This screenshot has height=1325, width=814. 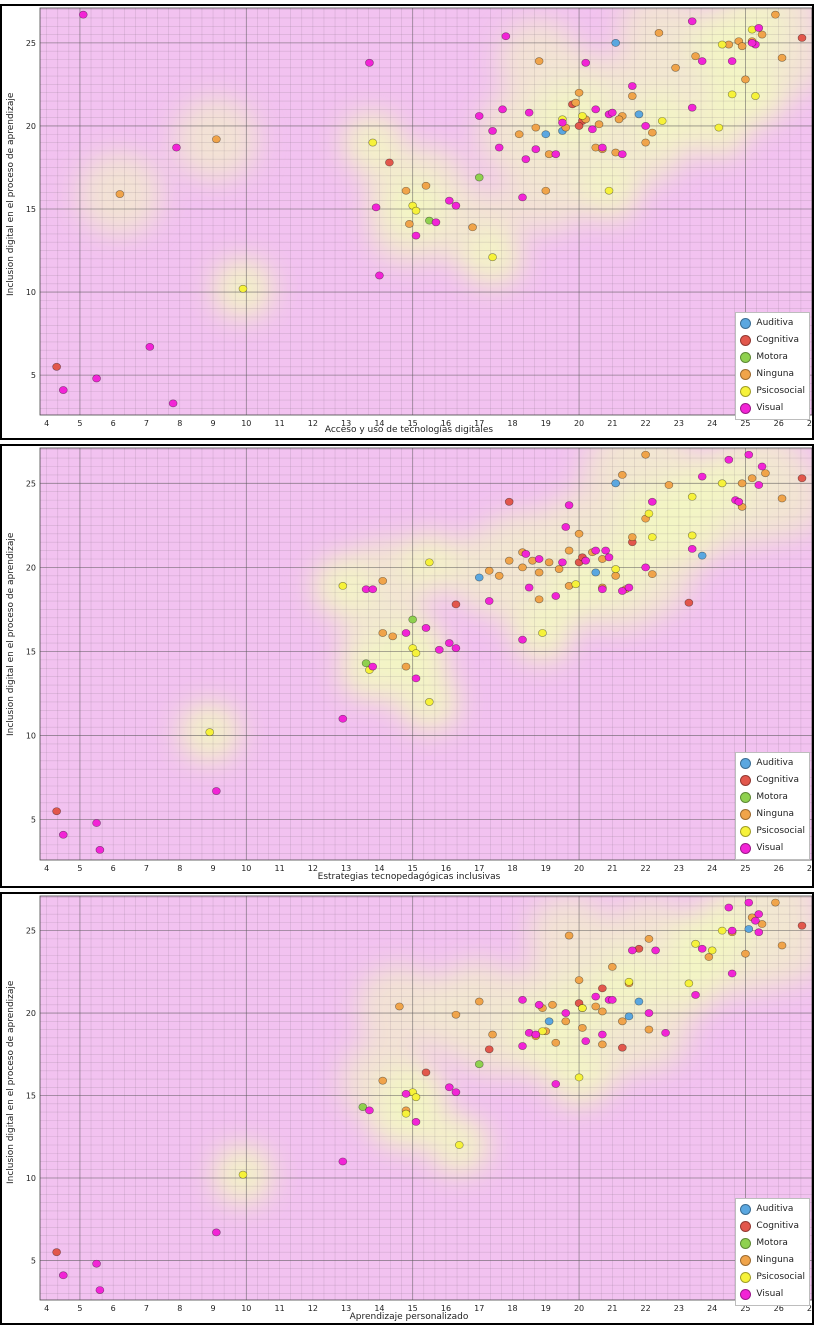 What do you see at coordinates (31, 209) in the screenshot?
I see `y-tick-label: 15` at bounding box center [31, 209].